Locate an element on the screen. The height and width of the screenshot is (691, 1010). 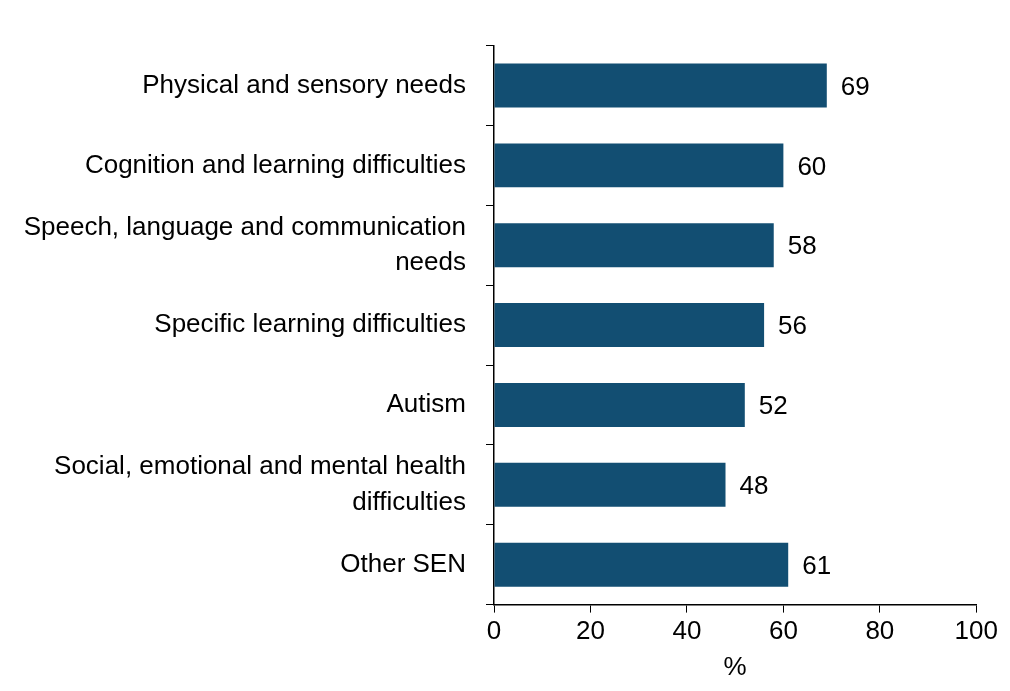
data-label: 60 is located at coordinates (812, 165).